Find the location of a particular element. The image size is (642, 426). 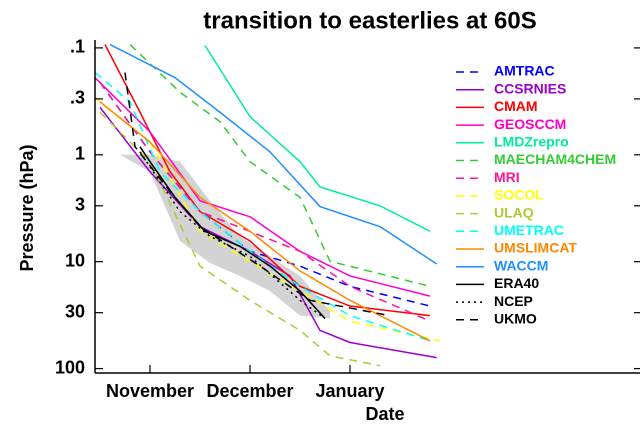

y-tick-label: .1 is located at coordinates (77, 47).